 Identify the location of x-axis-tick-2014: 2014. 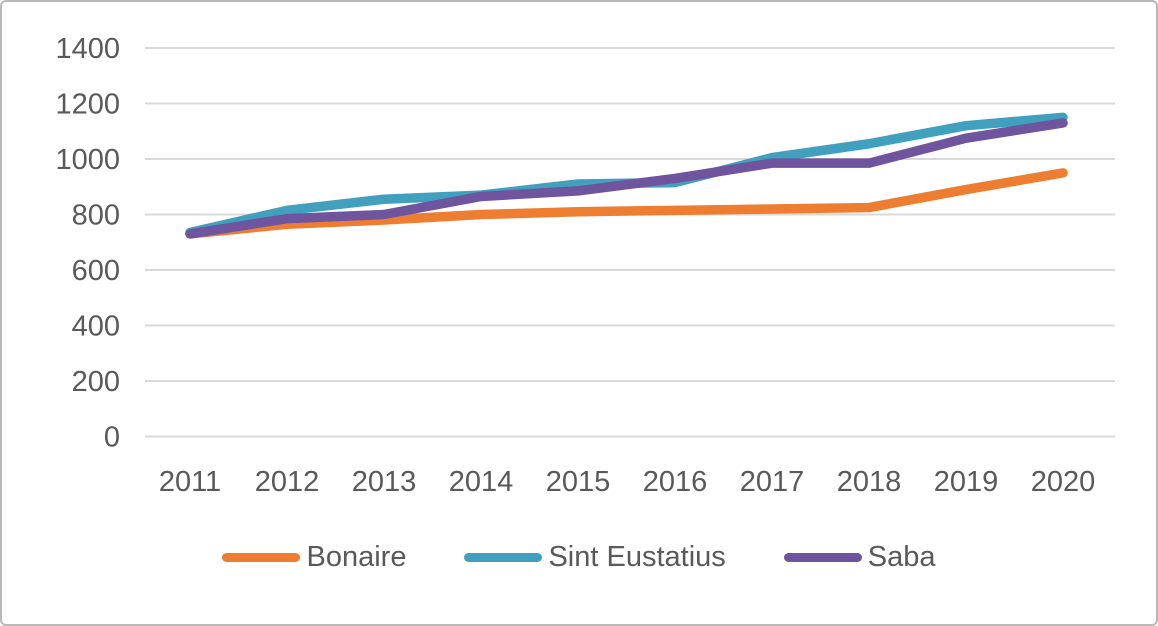
(481, 482).